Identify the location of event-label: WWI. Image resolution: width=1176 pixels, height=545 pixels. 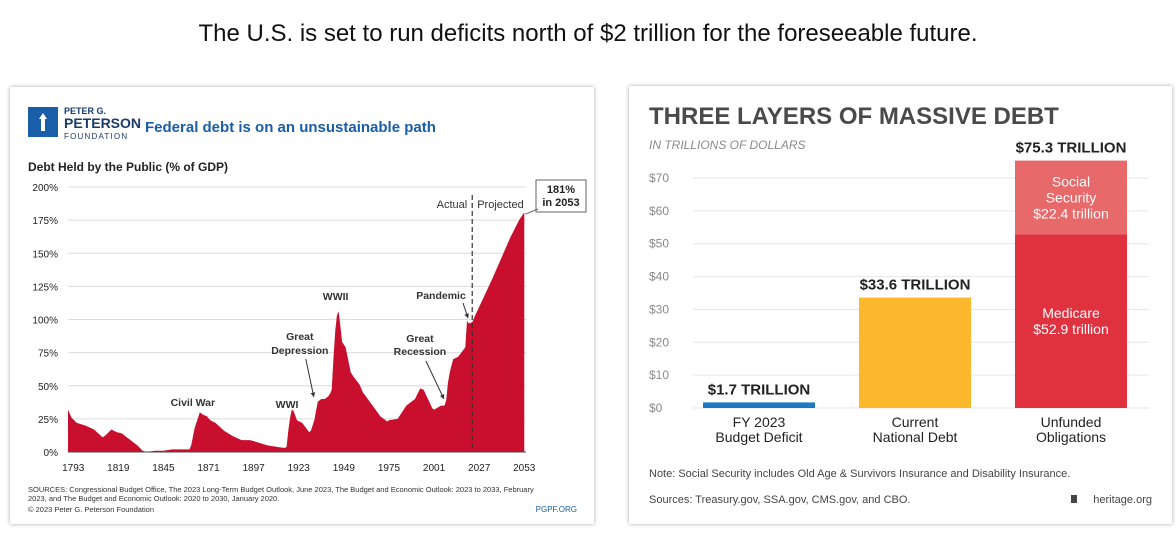
(287, 405).